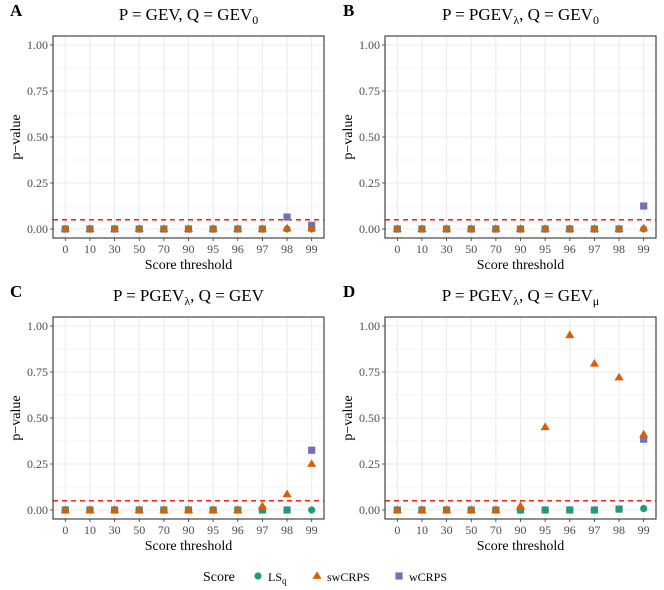  I want to click on legend-item-wcrps: wCRPS, so click(421, 577).